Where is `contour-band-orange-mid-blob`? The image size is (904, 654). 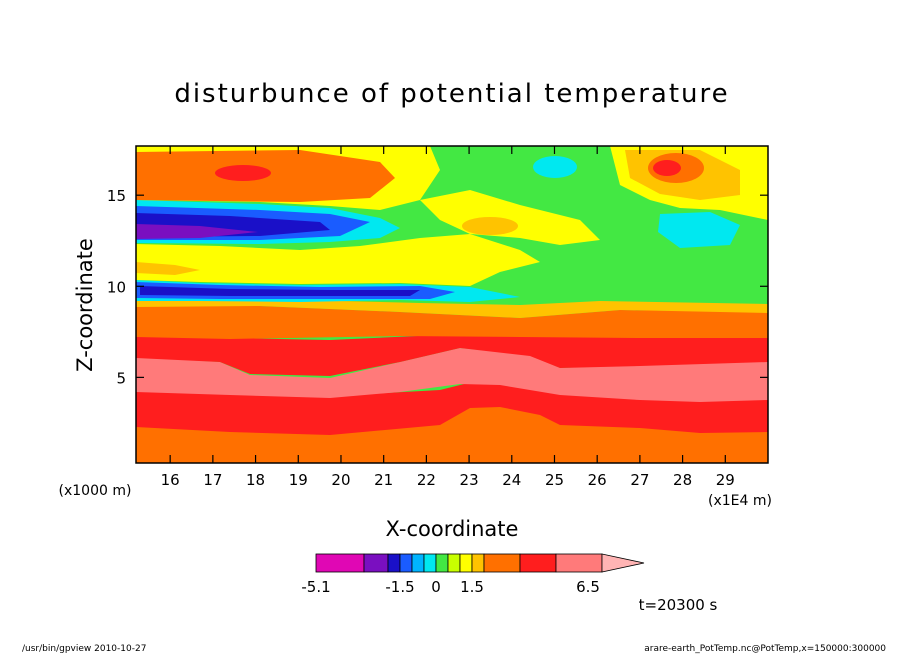 contour-band-orange-mid-blob is located at coordinates (490, 226).